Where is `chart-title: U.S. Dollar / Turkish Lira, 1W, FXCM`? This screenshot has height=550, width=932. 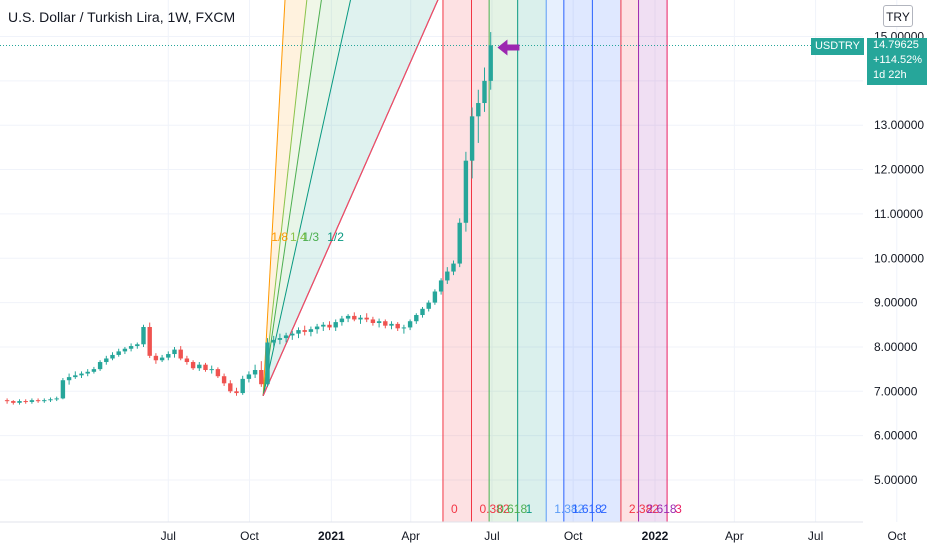
chart-title: U.S. Dollar / Turkish Lira, 1W, FXCM is located at coordinates (122, 17).